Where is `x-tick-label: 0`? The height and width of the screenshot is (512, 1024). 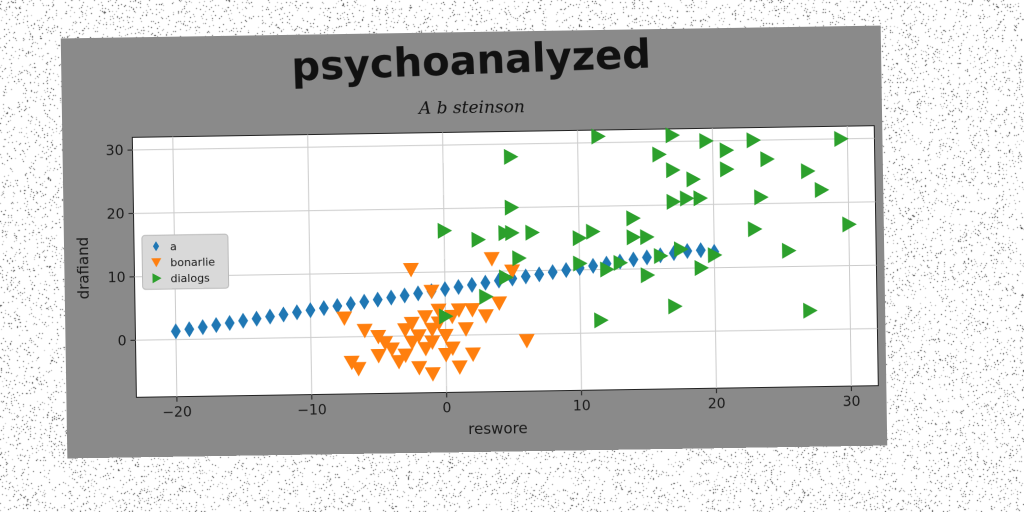
x-tick-label: 0 is located at coordinates (446, 408).